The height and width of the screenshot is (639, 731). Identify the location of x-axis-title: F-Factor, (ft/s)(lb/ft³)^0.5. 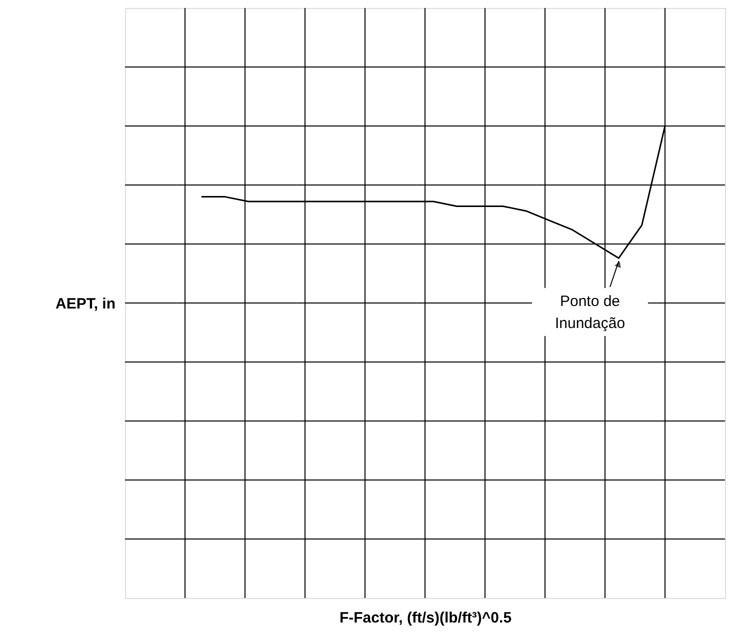
(425, 618).